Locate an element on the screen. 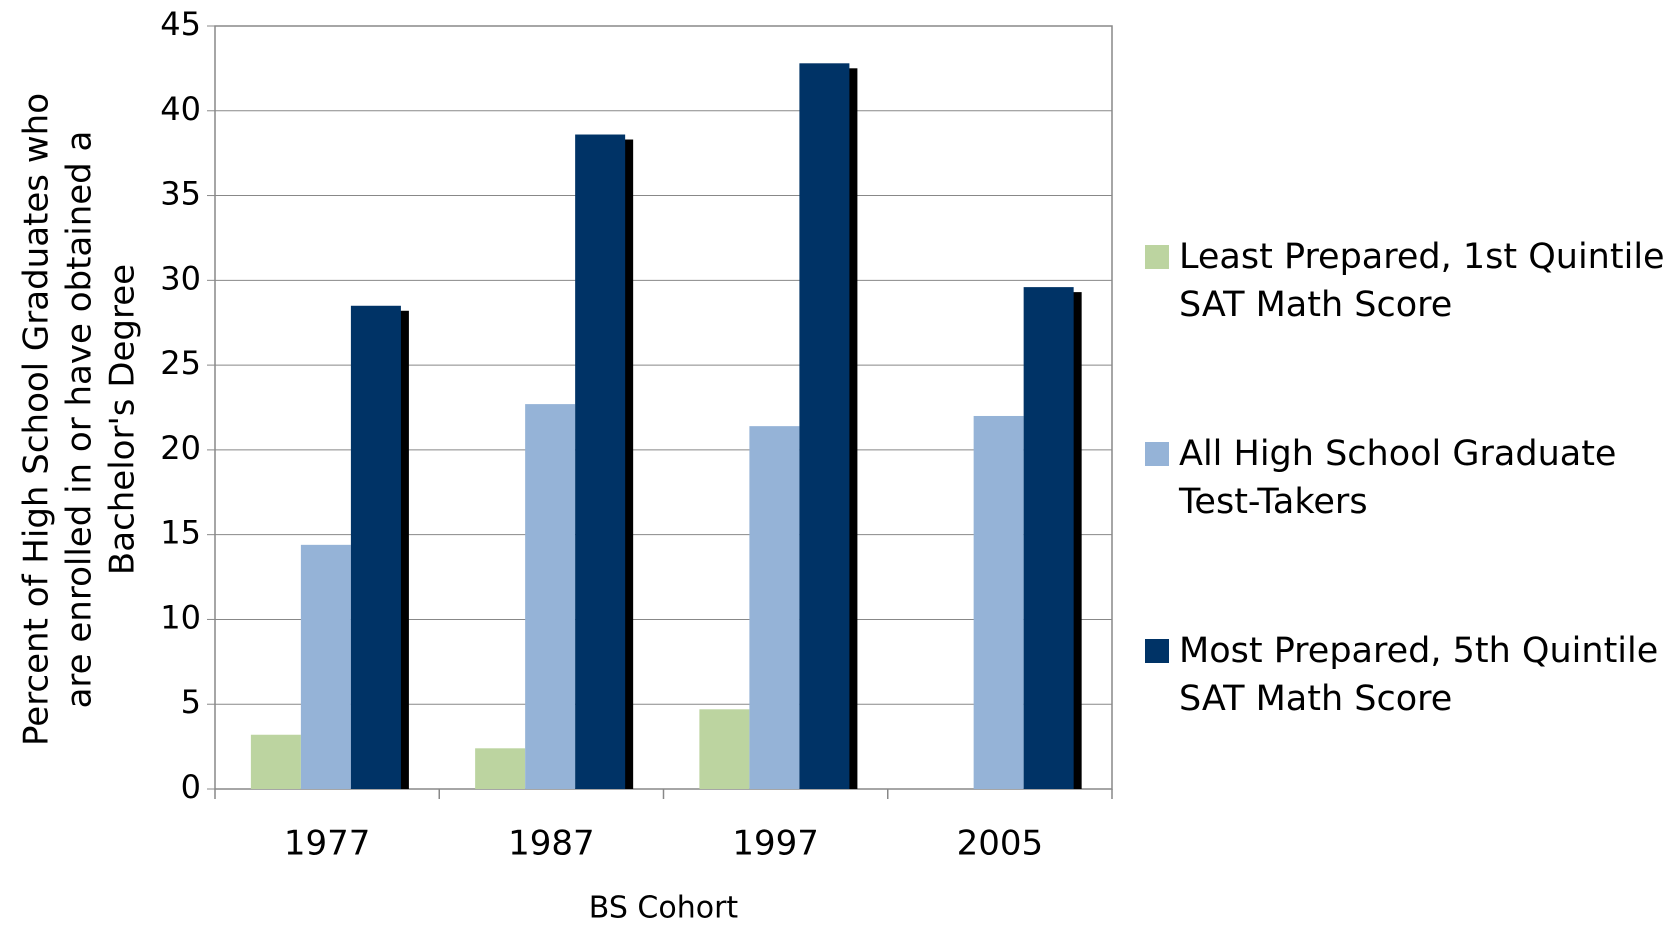 The image size is (1671, 926). y-tick-label: 10 is located at coordinates (180, 617).